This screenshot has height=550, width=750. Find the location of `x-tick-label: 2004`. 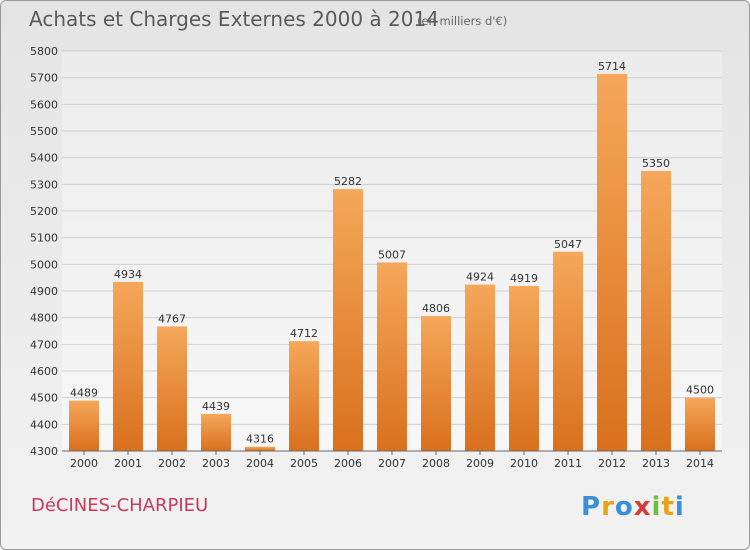

x-tick-label: 2004 is located at coordinates (260, 463).